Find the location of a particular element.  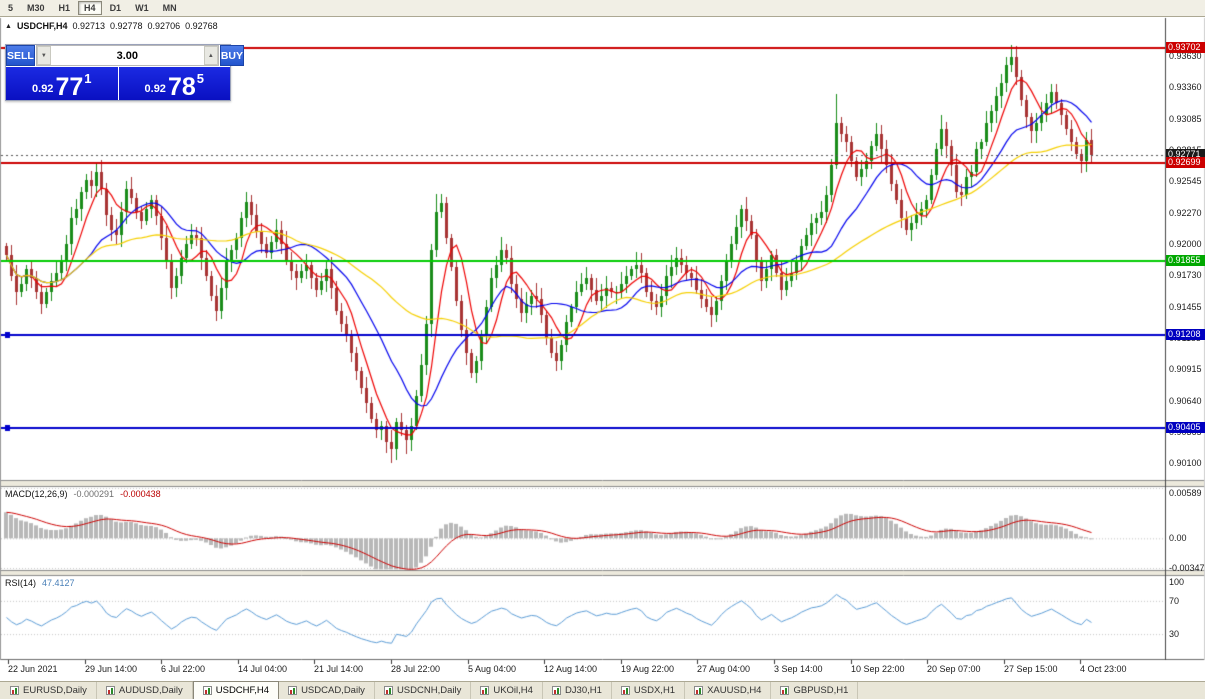

buy-price-panel: 0.92 78 5 is located at coordinates (174, 84).